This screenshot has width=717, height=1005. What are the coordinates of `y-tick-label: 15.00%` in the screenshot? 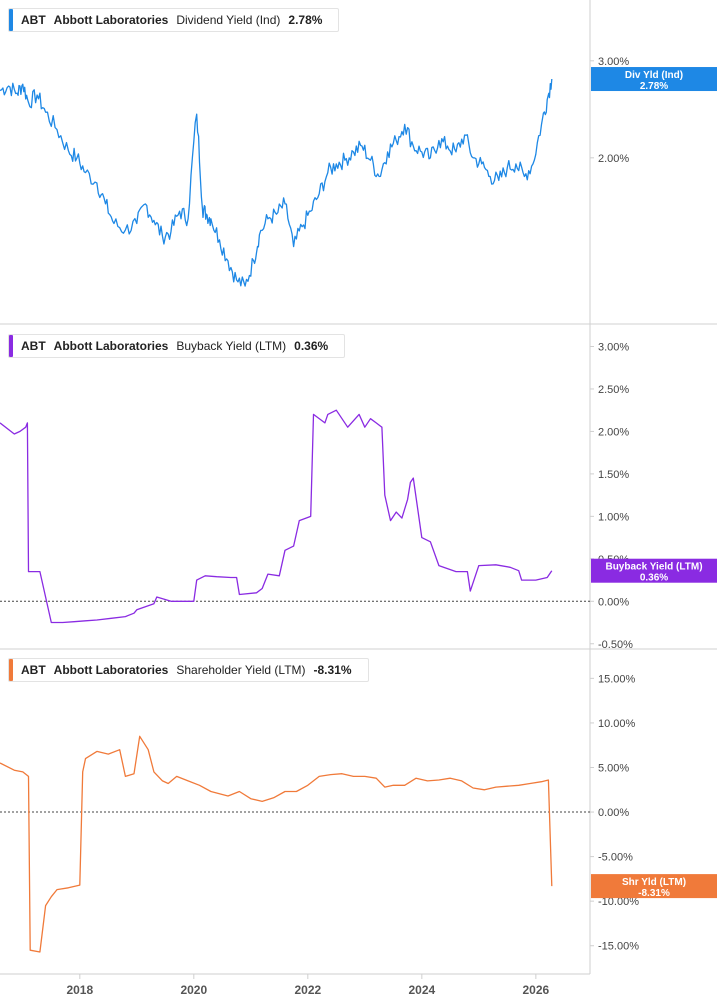 It's located at (617, 679).